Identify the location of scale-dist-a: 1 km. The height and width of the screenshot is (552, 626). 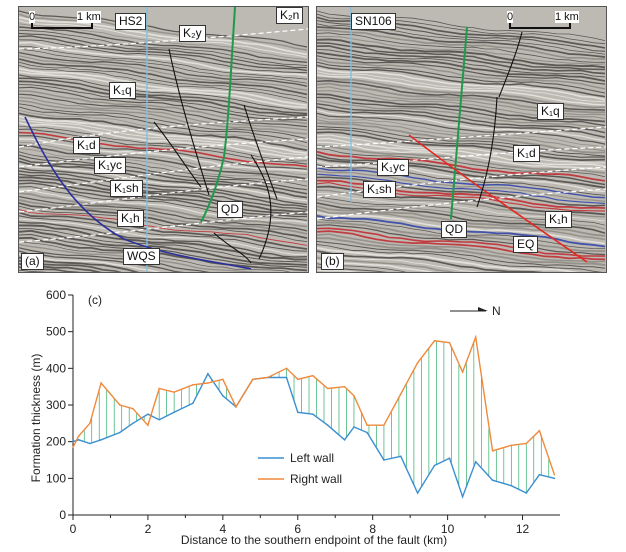
(89, 17).